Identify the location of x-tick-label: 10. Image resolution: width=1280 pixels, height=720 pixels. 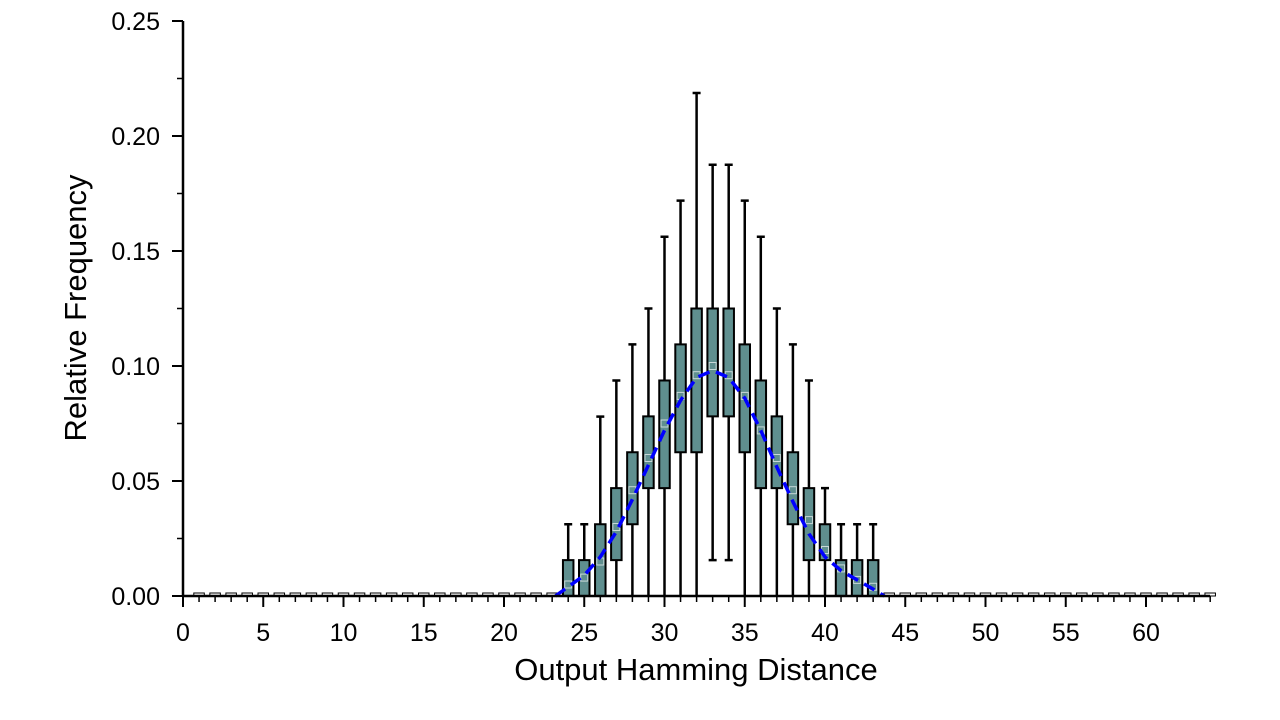
(344, 633).